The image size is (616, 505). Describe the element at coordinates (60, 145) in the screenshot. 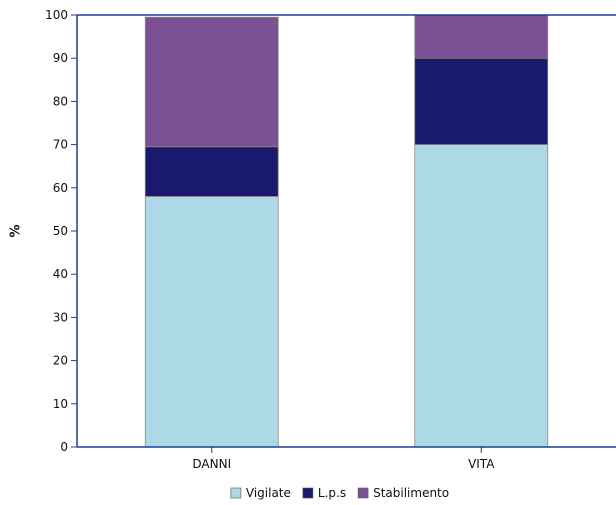

I see `y-tick-label: 70` at that location.